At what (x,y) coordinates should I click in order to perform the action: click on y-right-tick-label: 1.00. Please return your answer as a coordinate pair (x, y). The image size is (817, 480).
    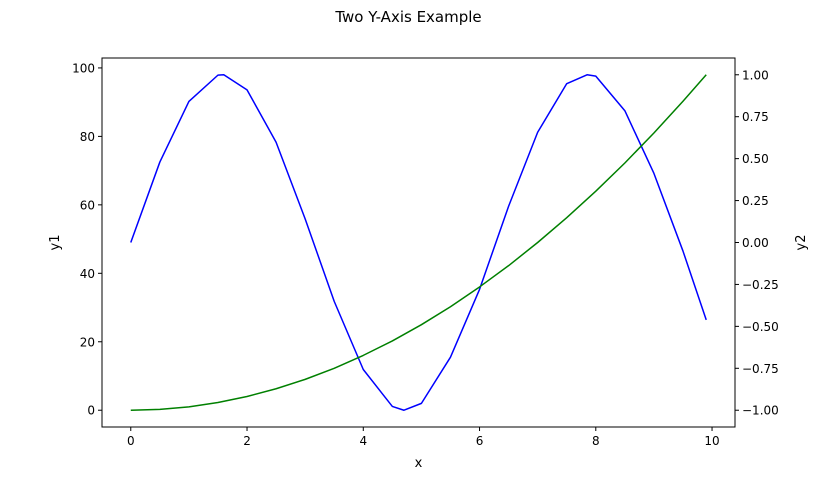
    Looking at the image, I should click on (755, 75).